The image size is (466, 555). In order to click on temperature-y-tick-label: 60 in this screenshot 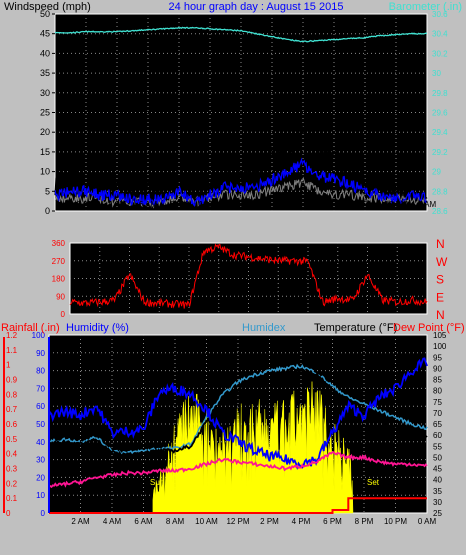, I will do `click(437, 435)`.